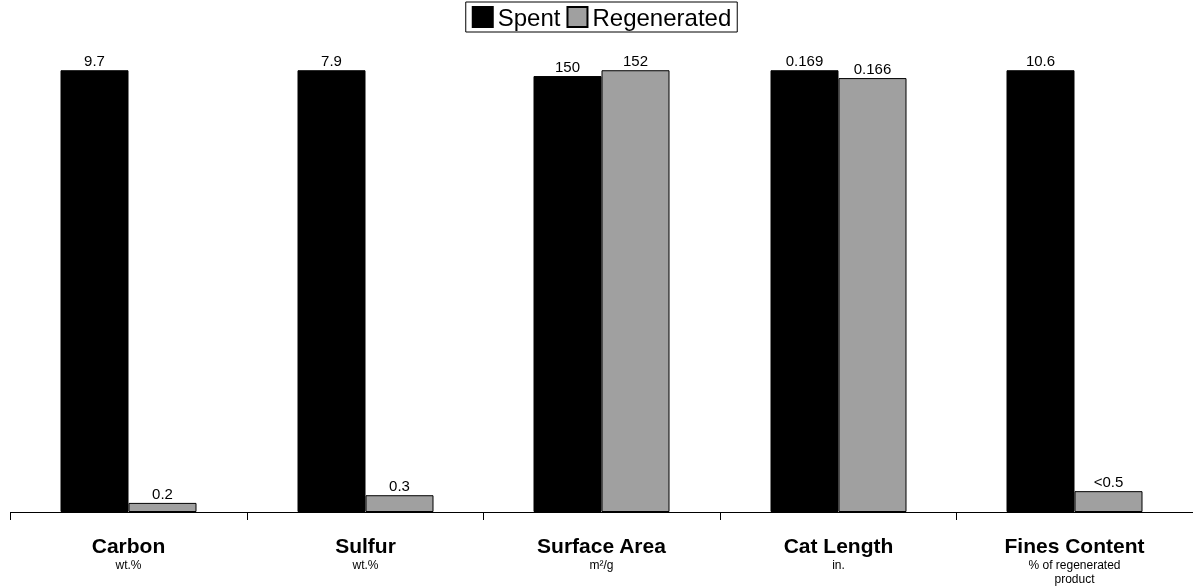 This screenshot has height=586, width=1203. Describe the element at coordinates (1074, 559) in the screenshot. I see `x-tick-label: Fines Content % of regenerated product` at that location.